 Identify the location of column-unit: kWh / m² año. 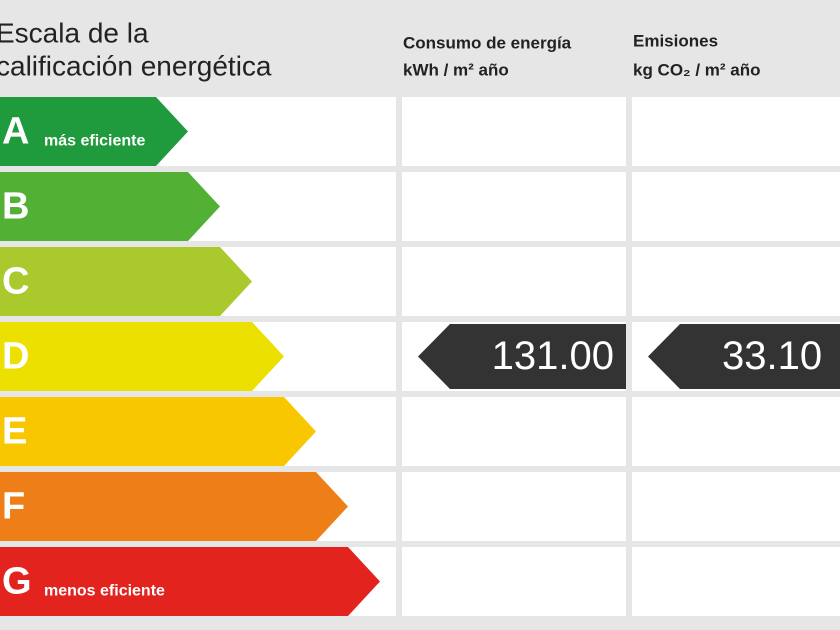
(456, 69).